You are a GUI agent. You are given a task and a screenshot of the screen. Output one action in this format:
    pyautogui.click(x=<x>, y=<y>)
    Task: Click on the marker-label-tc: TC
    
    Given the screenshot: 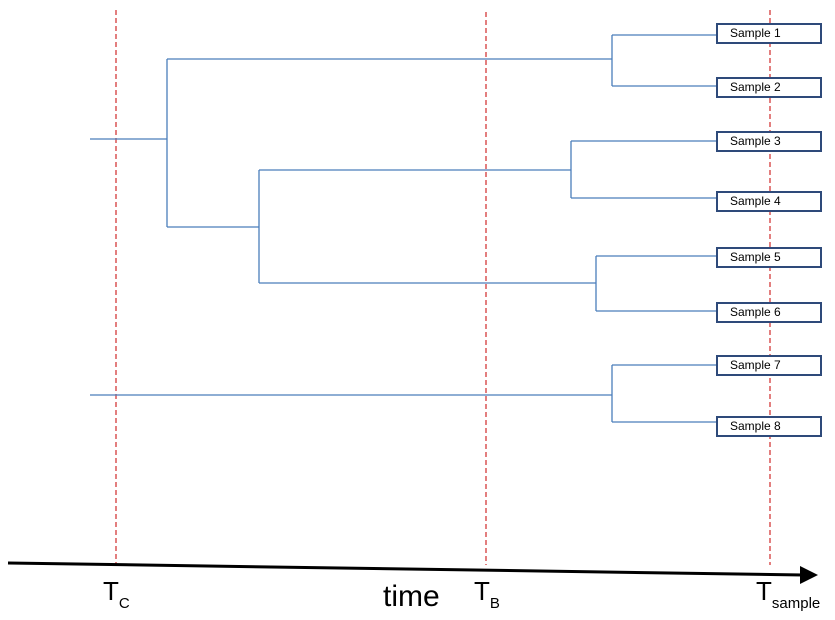 What is the action you would take?
    pyautogui.click(x=116, y=594)
    